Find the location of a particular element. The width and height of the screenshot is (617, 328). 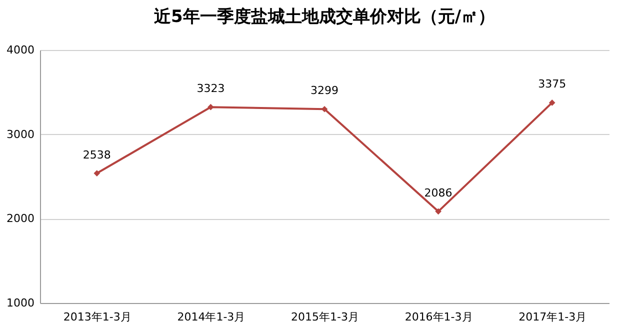

x-tick-label: 2016年1-3月 is located at coordinates (438, 317).